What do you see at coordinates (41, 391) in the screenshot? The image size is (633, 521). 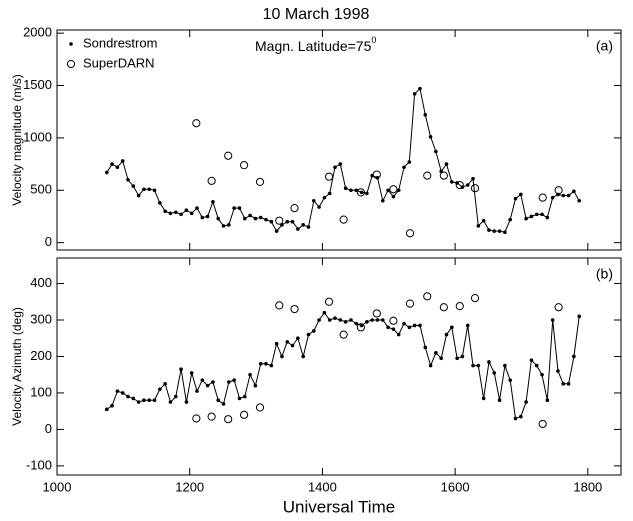 I see `y-tick-label: 100` at bounding box center [41, 391].